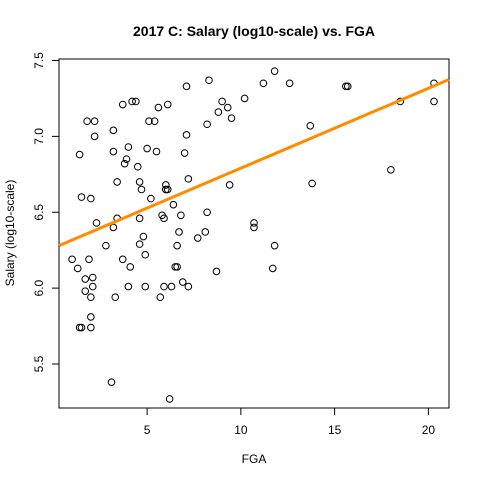  What do you see at coordinates (39, 136) in the screenshot?
I see `y-tick-label: 7.0` at bounding box center [39, 136].